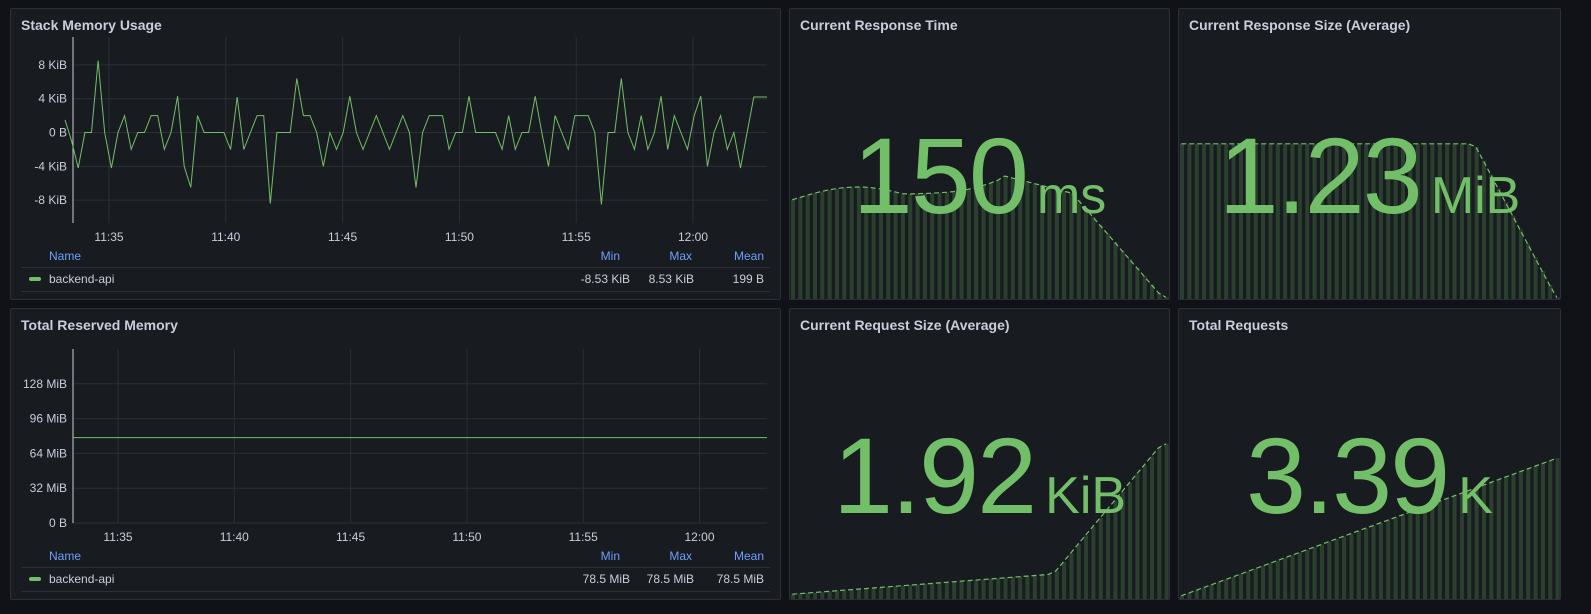  What do you see at coordinates (48, 453) in the screenshot?
I see `y-tick-label: 64 MiB` at bounding box center [48, 453].